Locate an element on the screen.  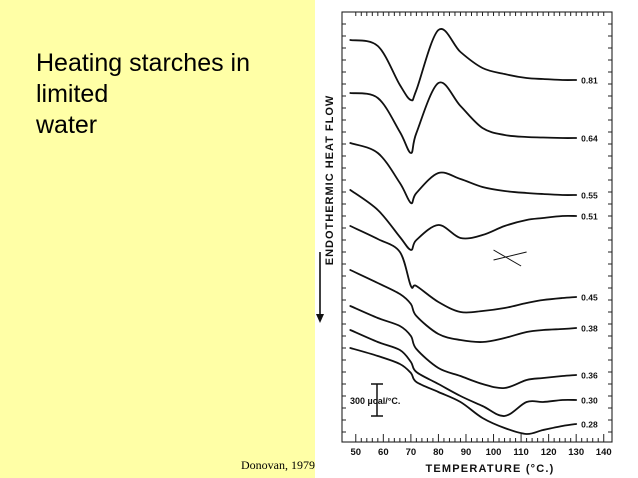
curve-label: 0.28 is located at coordinates (589, 425).